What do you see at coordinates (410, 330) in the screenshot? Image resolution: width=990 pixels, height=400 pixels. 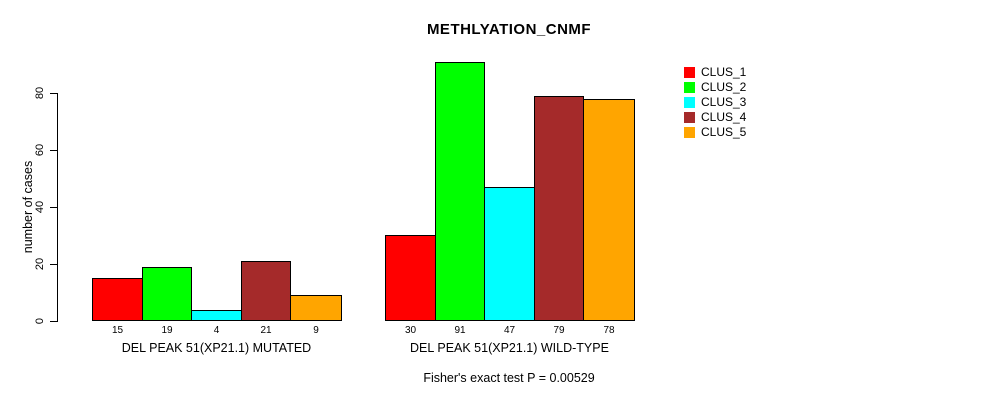 I see `bar-value-label: 30` at bounding box center [410, 330].